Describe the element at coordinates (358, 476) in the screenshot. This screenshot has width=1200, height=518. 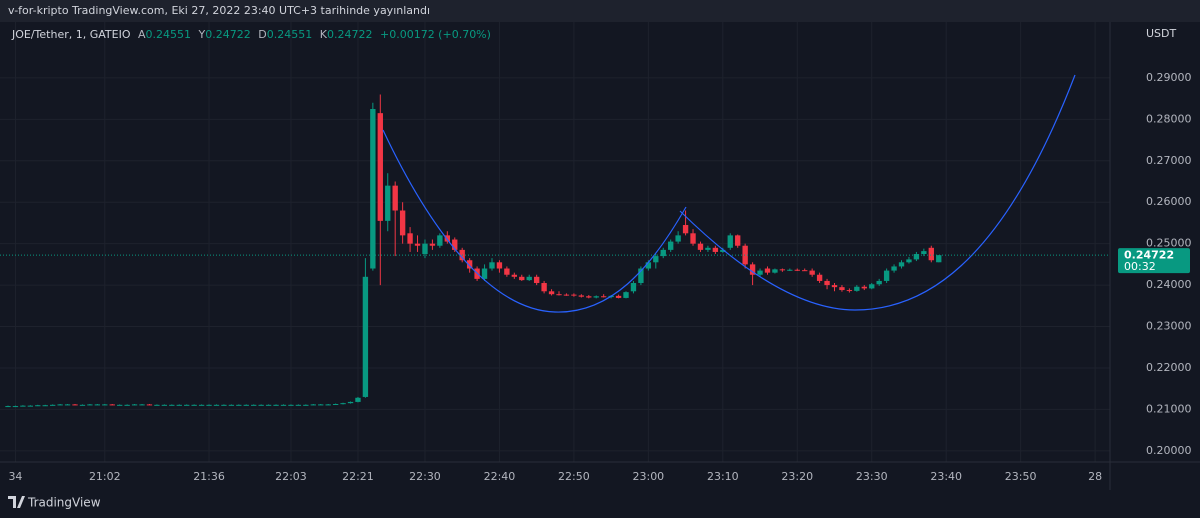
I see `x-tick-label: 22:21` at that location.